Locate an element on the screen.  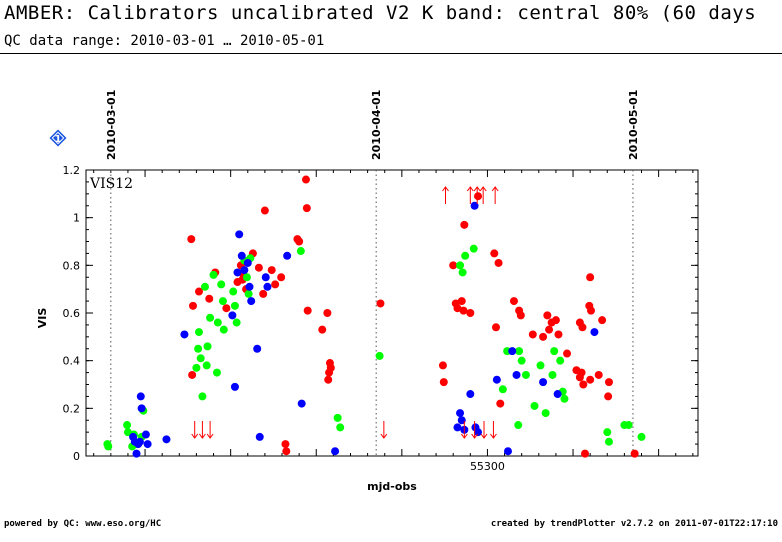
y-tick-label: 1.2 is located at coordinates (72, 170).